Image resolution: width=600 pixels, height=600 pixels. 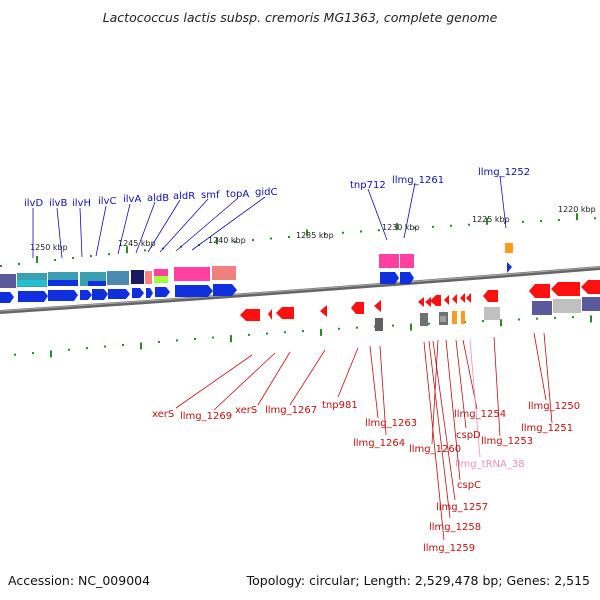 What do you see at coordinates (162, 292) in the screenshot?
I see `gene-arrow-smf` at bounding box center [162, 292].